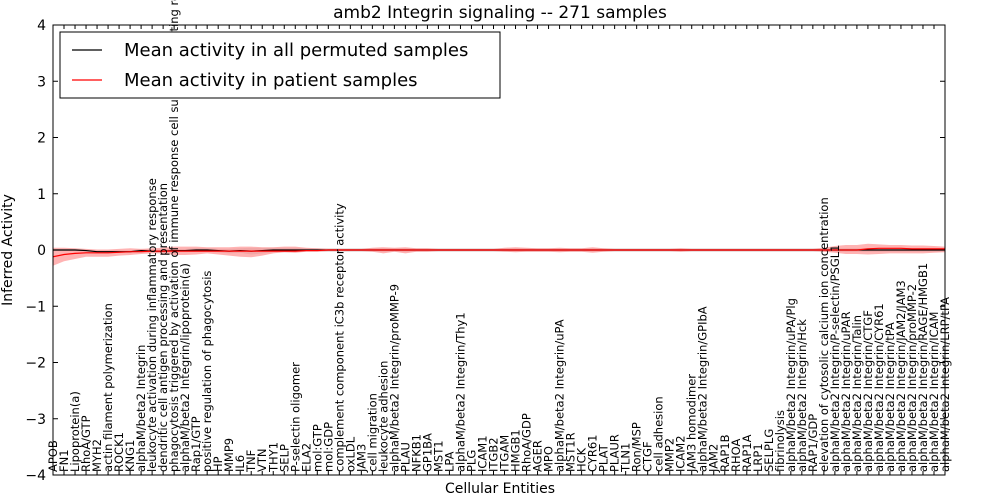  What do you see at coordinates (251, 461) in the screenshot?
I see `x-tick-label: TNF` at bounding box center [251, 461].